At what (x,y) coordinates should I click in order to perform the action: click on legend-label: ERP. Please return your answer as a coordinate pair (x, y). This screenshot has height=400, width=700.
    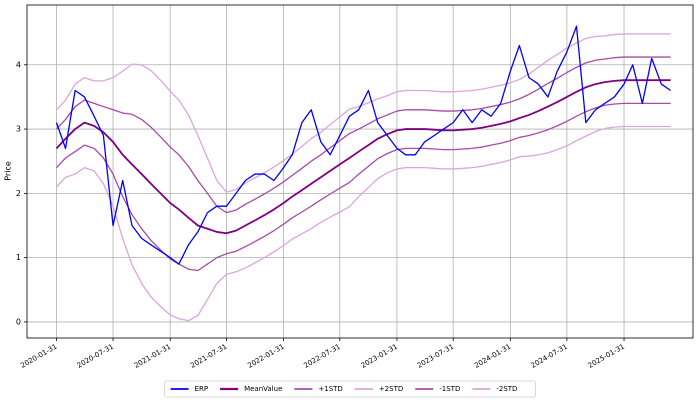
    Looking at the image, I should click on (202, 389).